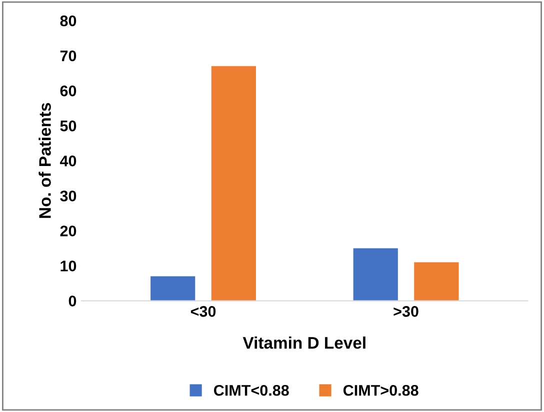 This screenshot has height=412, width=544. Describe the element at coordinates (72, 301) in the screenshot. I see `y-tick-label: 0` at that location.